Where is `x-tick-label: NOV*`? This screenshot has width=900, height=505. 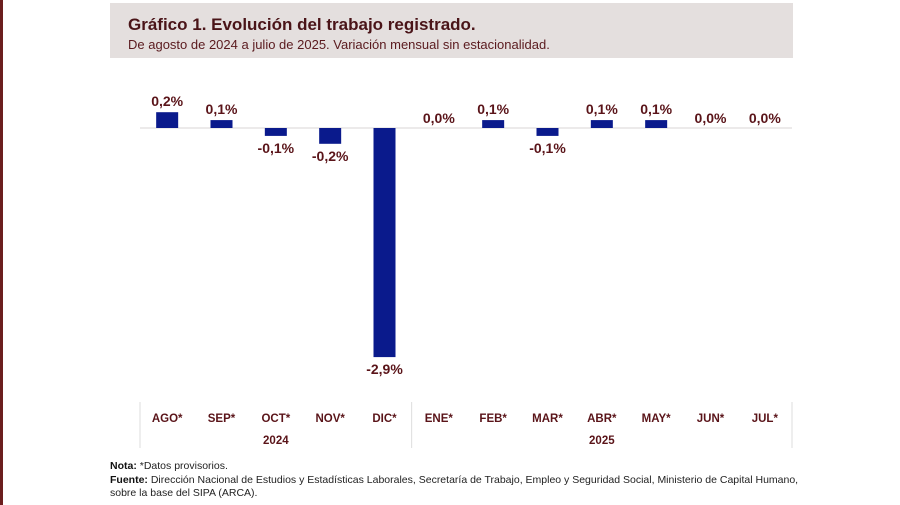 x-tick-label: NOV* is located at coordinates (330, 419).